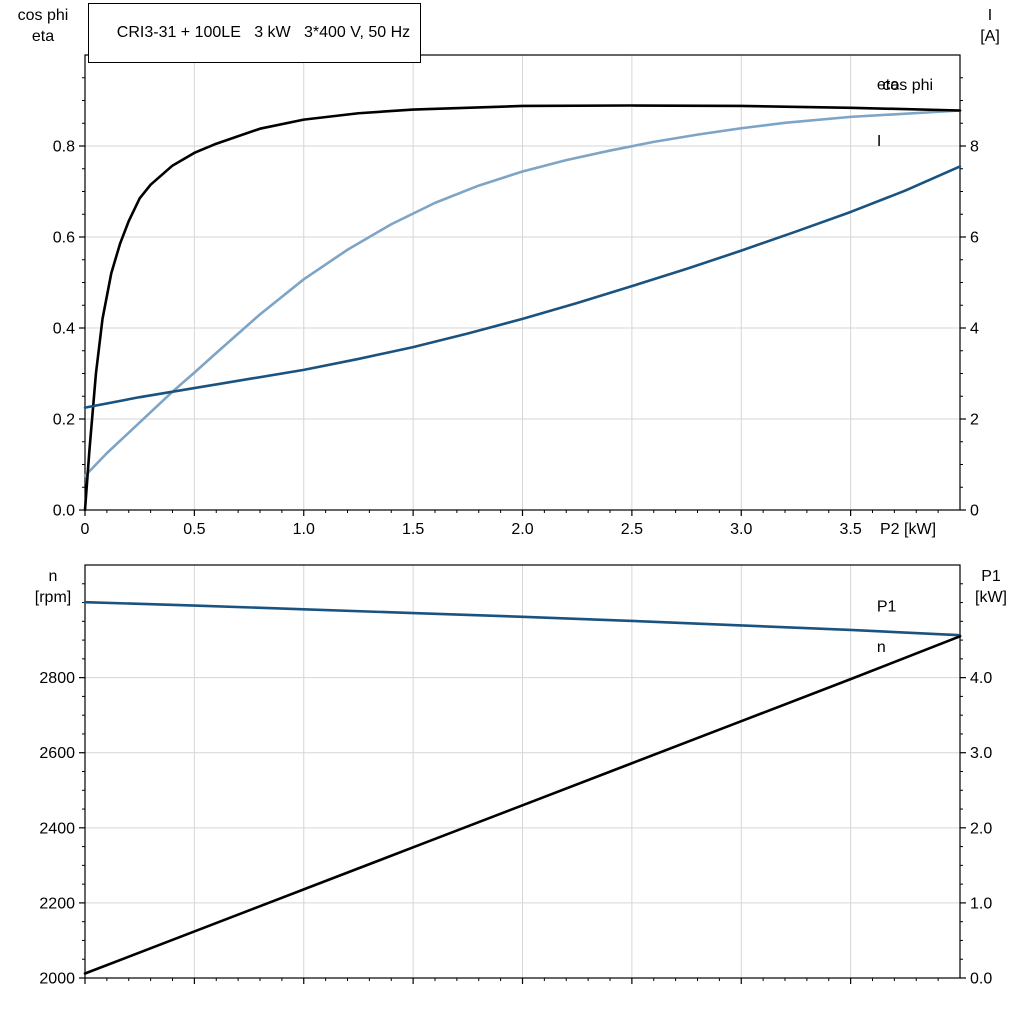 The width and height of the screenshot is (1024, 1024). Describe the element at coordinates (263, 32) in the screenshot. I see `chart-title: CRI3-31 + 100LE 3 kW 3*400 V, 50 Hz` at that location.